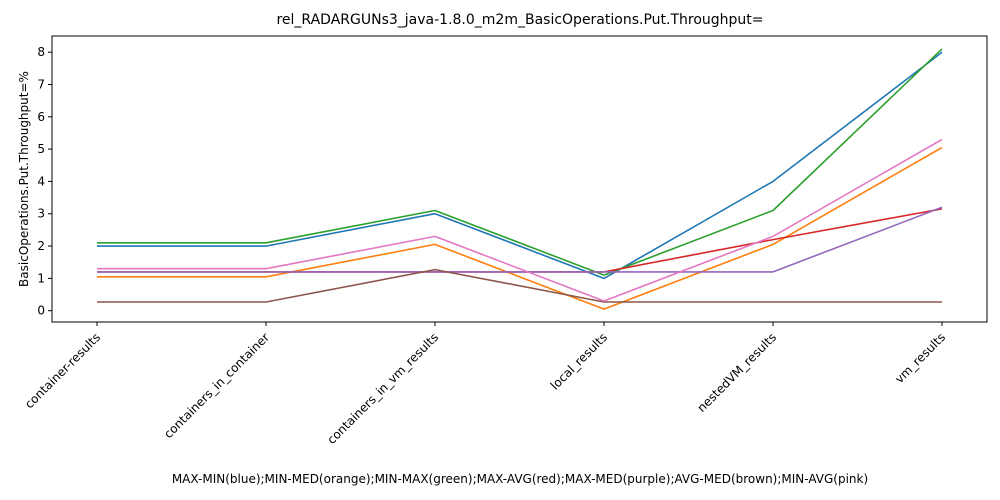 The image size is (1000, 500). What do you see at coordinates (41, 52) in the screenshot?
I see `y-tick-label: 8` at bounding box center [41, 52].